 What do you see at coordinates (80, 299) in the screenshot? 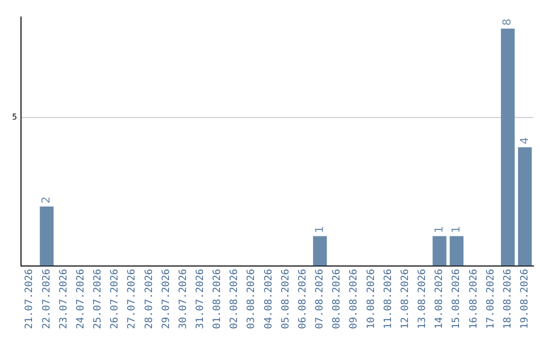
I see `x-tick-label: 24.07.2026` at bounding box center [80, 299].